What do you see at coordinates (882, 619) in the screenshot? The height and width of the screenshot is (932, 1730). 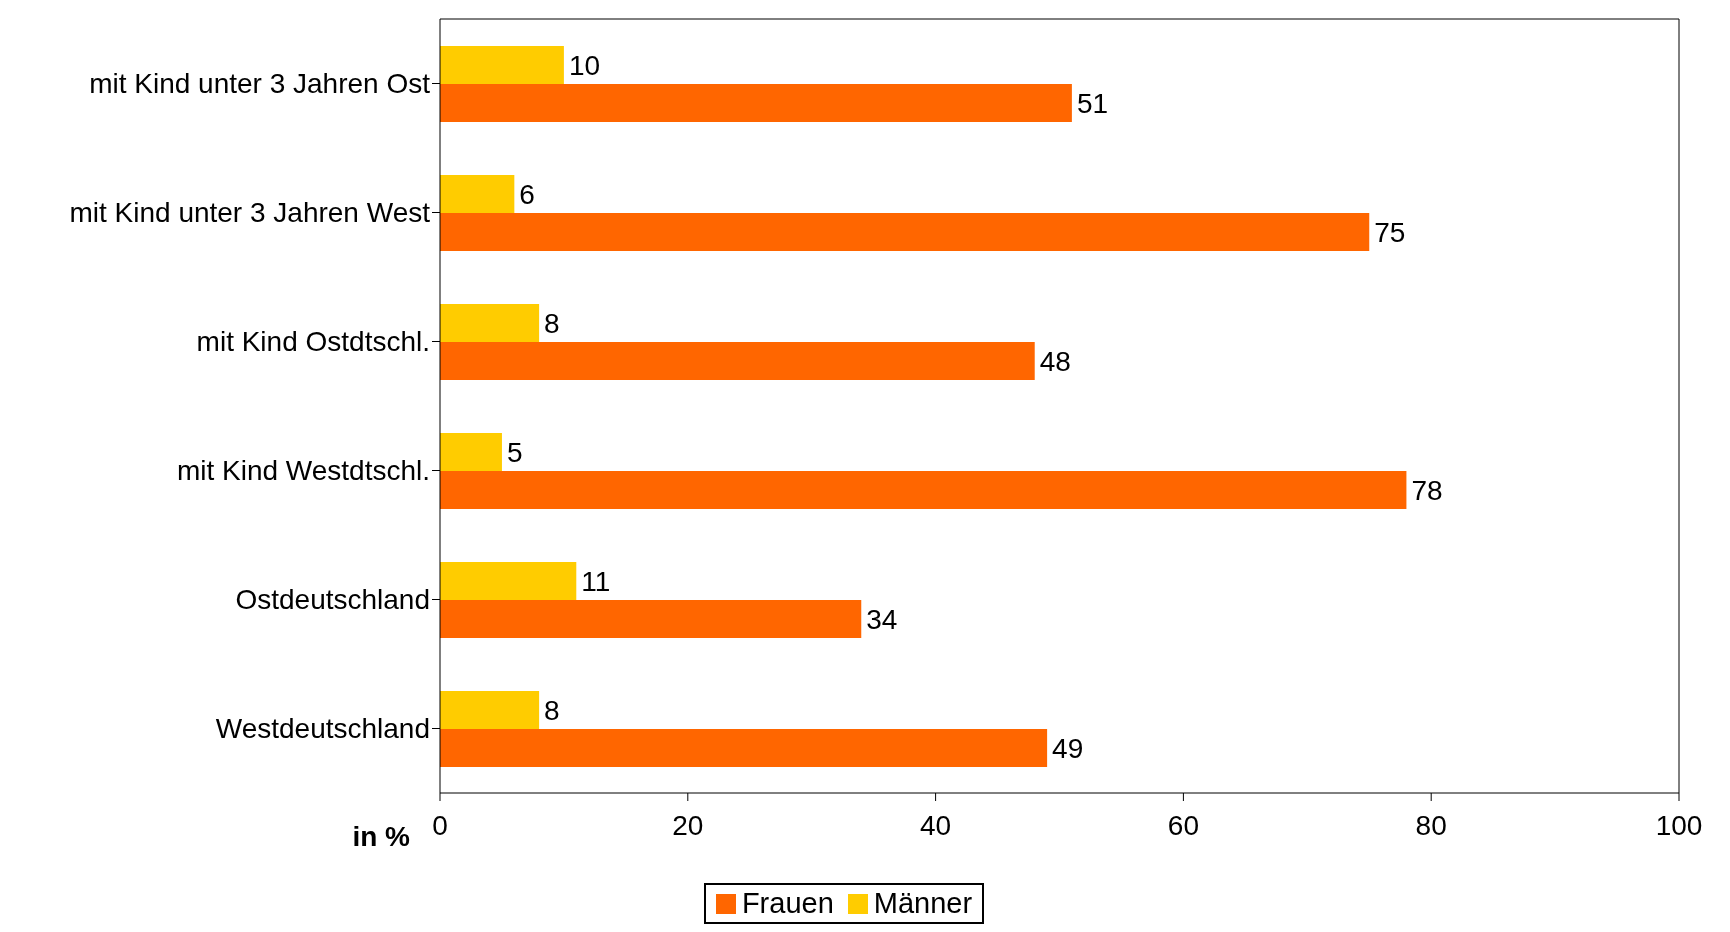 I see `data-label: 34` at bounding box center [882, 619].